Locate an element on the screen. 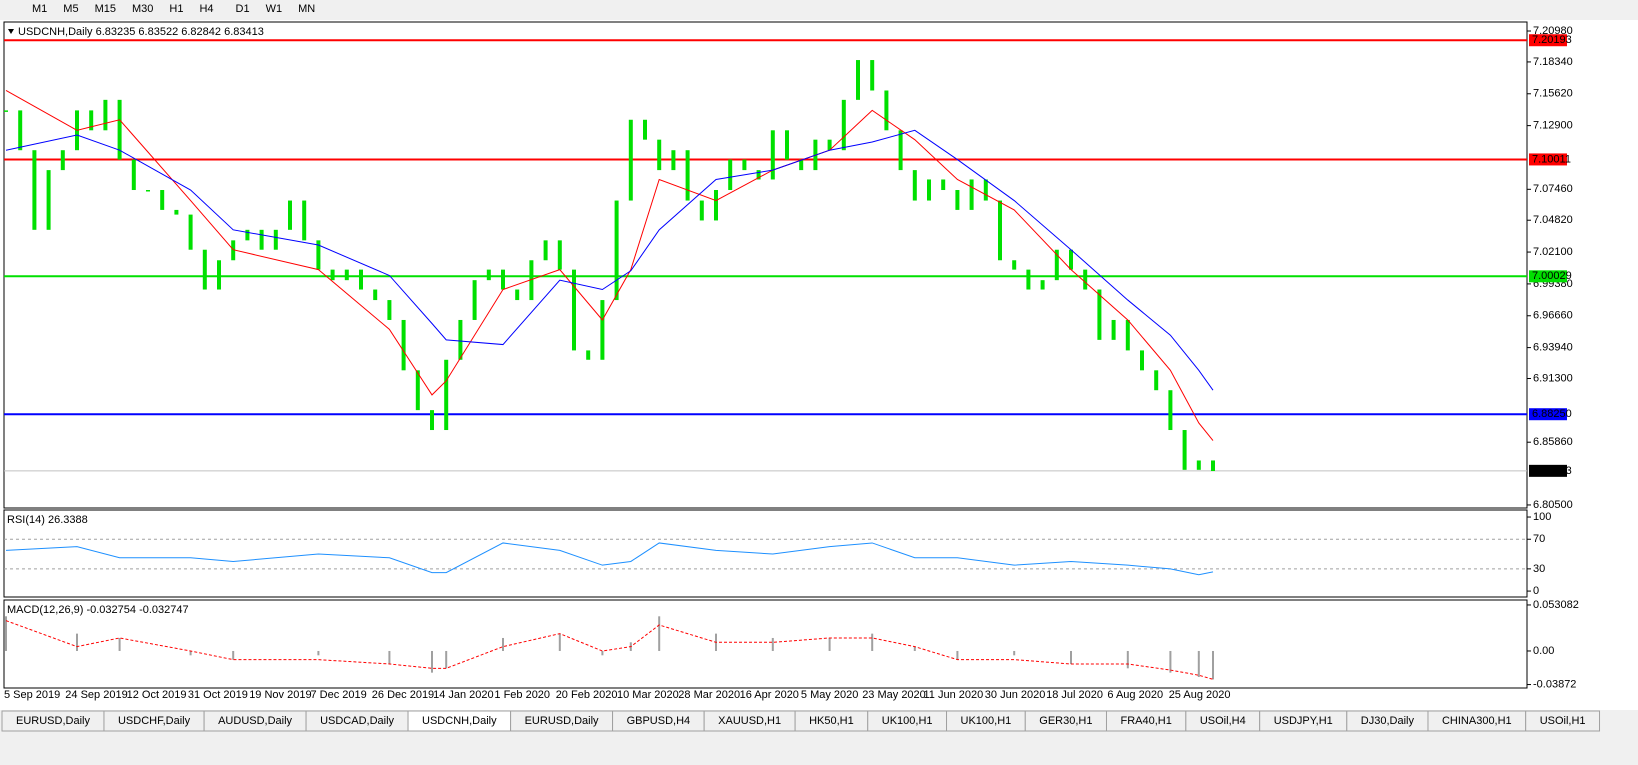 The height and width of the screenshot is (765, 1638). tab-label: HK50,H1 is located at coordinates (831, 721).